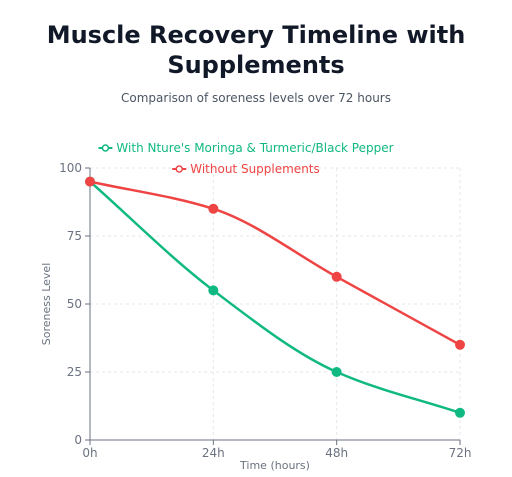 The height and width of the screenshot is (477, 512). What do you see at coordinates (78, 440) in the screenshot?
I see `y-tick-label: 0` at bounding box center [78, 440].